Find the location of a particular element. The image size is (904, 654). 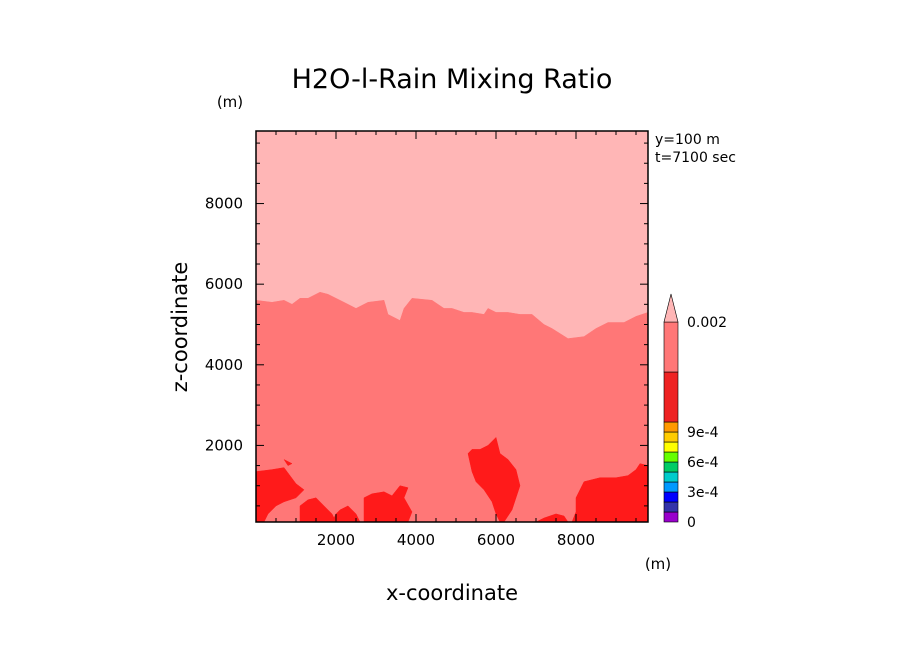

annotation-y: y=100 m is located at coordinates (687, 140).